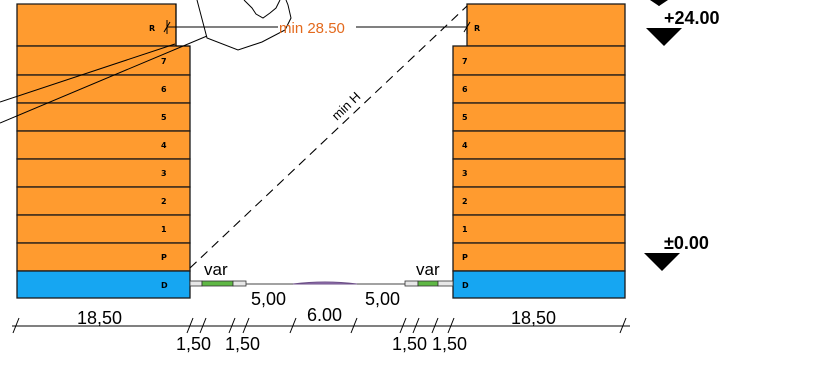  I want to click on min-distance-label: min 28.50, so click(312, 28).